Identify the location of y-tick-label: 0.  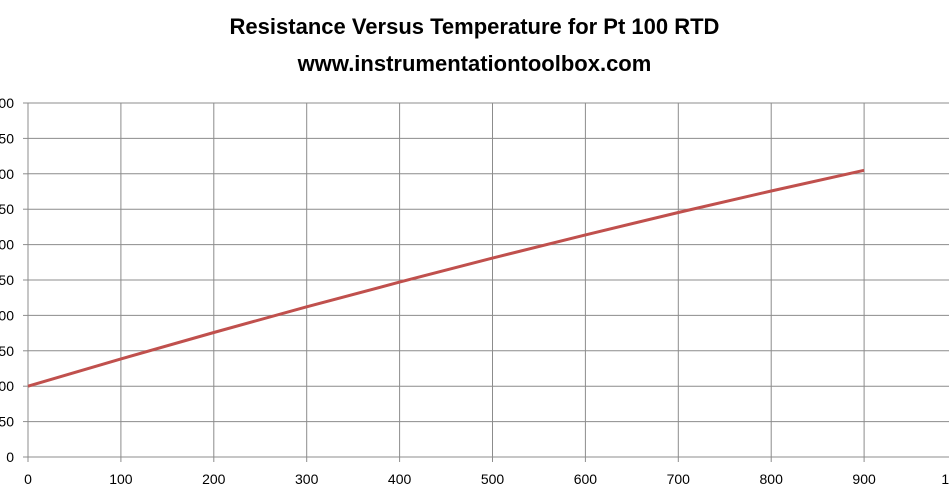
(10, 457).